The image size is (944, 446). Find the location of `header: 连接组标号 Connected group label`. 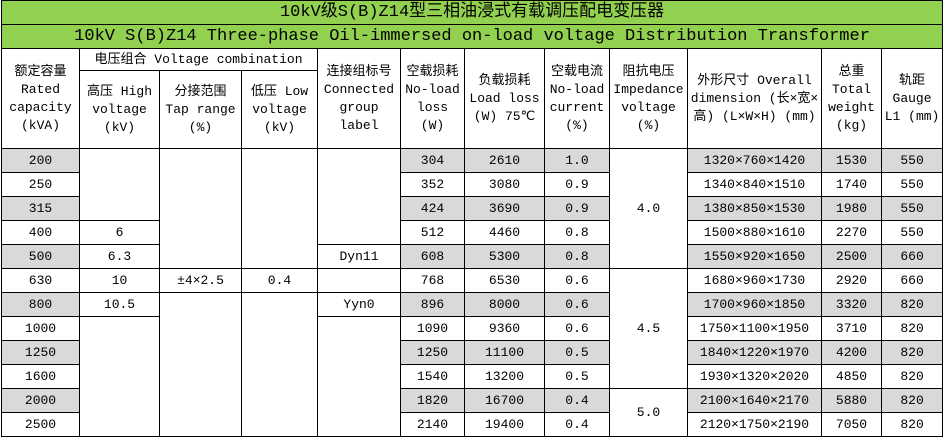

header: 连接组标号 Connected group label is located at coordinates (359, 98).